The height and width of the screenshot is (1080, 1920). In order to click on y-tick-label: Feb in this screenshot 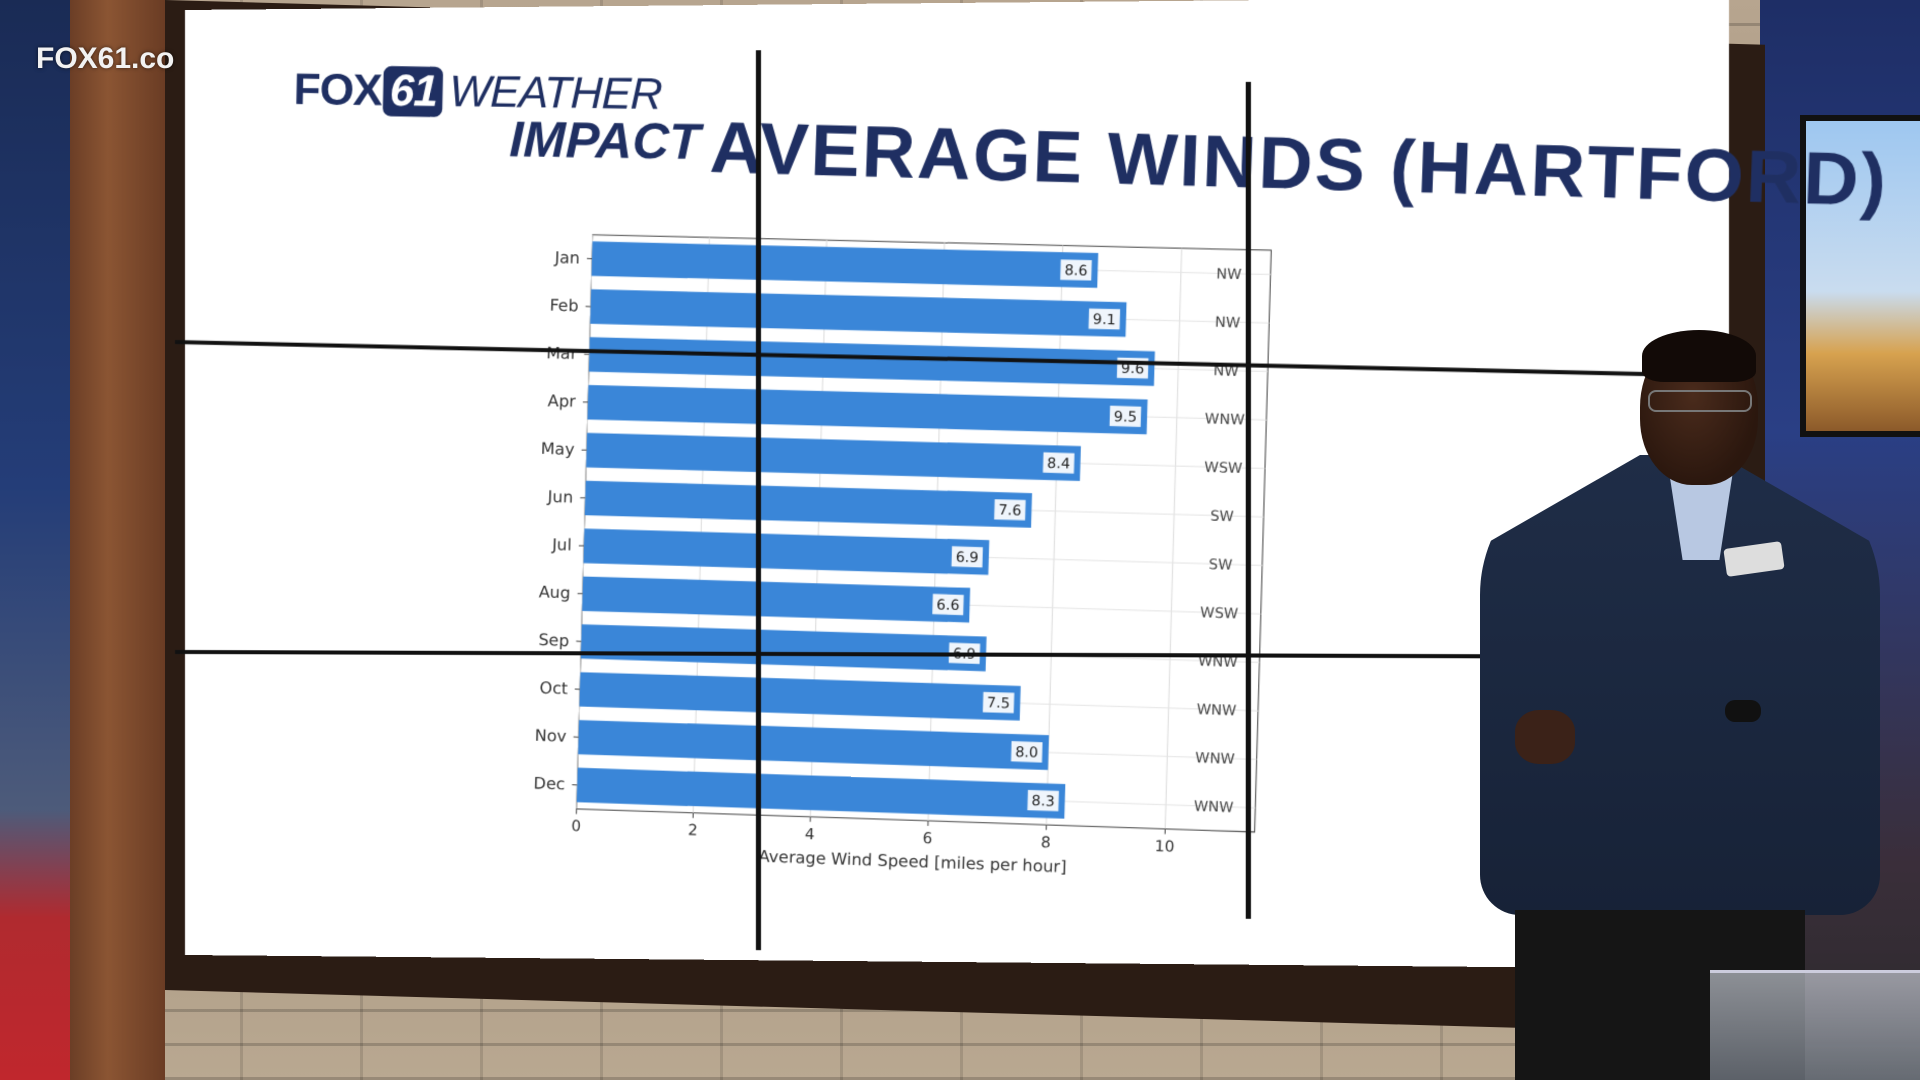, I will do `click(563, 305)`.